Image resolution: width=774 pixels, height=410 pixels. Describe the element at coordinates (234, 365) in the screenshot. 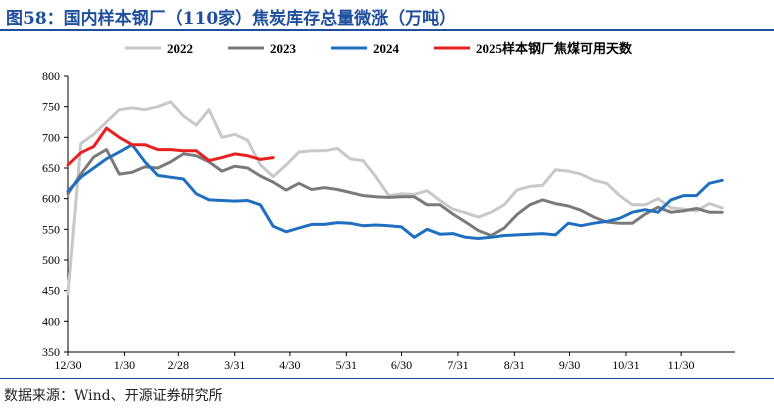

I see `x-tick-label: 3/31` at that location.